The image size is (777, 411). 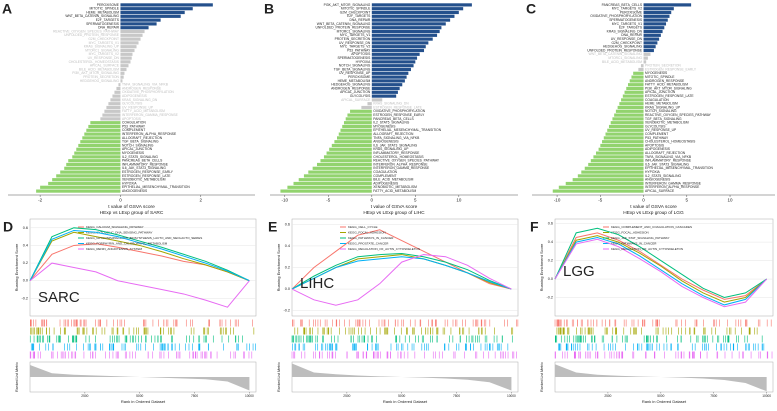 I want to click on bar-label: UV_RESPONSE_DN, so click(x=104, y=58).